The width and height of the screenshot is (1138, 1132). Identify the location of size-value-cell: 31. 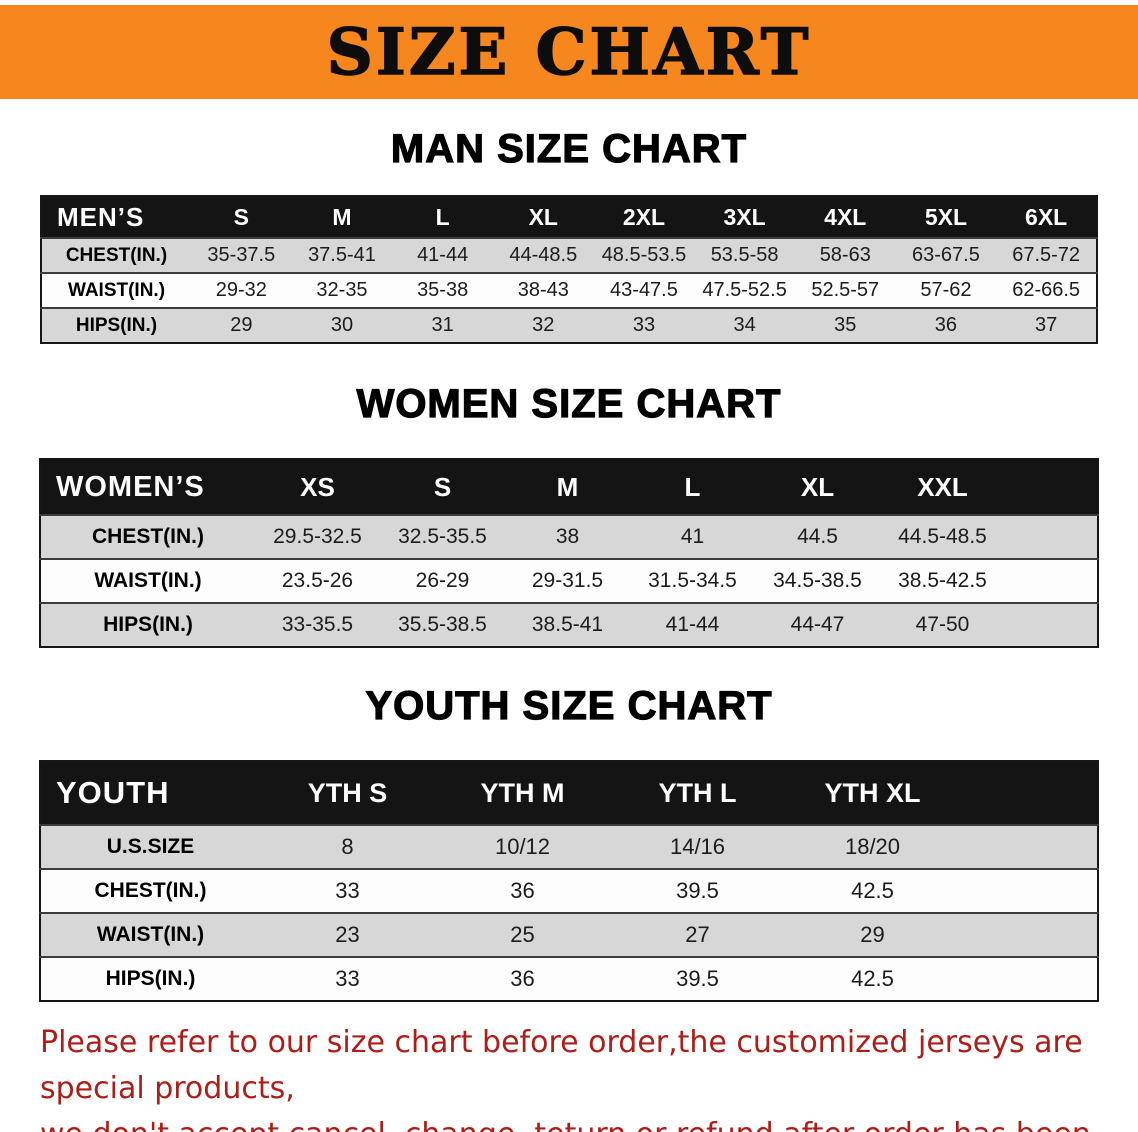
(442, 325).